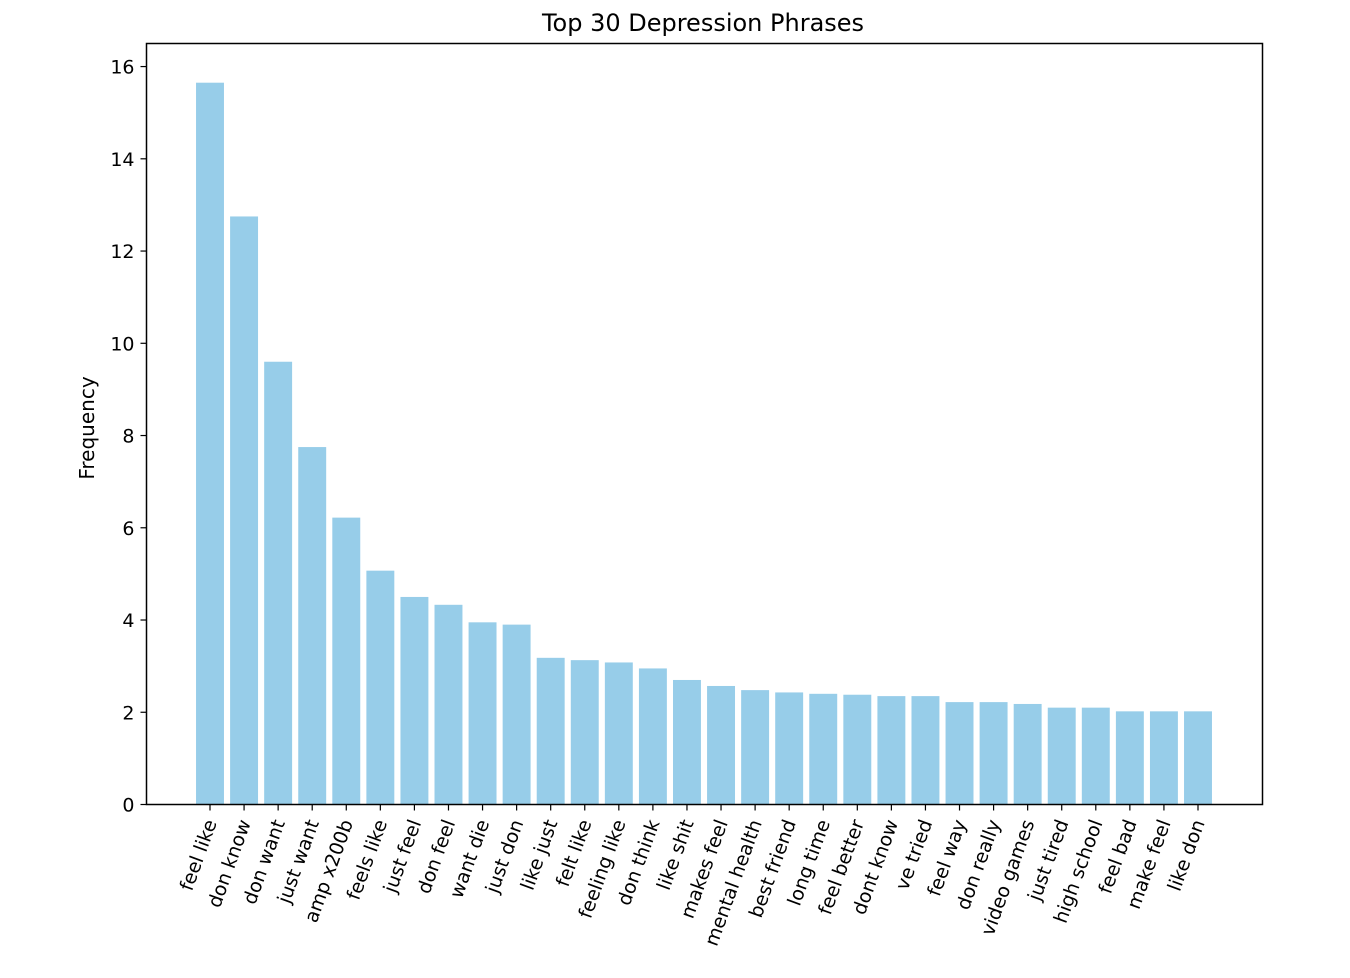 This screenshot has width=1350, height=978. I want to click on y-tick-label: 16, so click(122, 68).